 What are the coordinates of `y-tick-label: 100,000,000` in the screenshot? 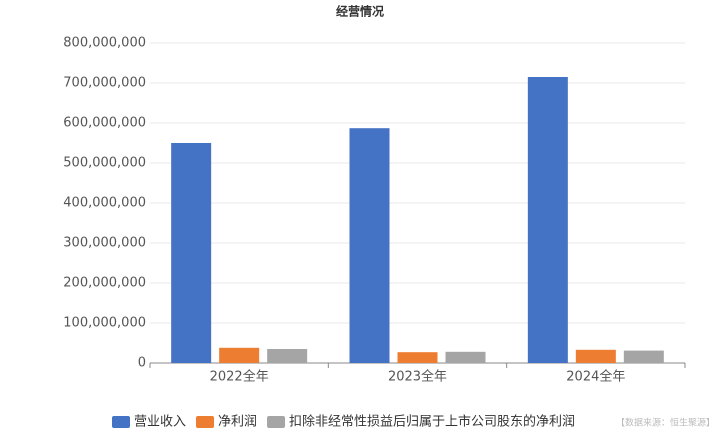 It's located at (104, 323).